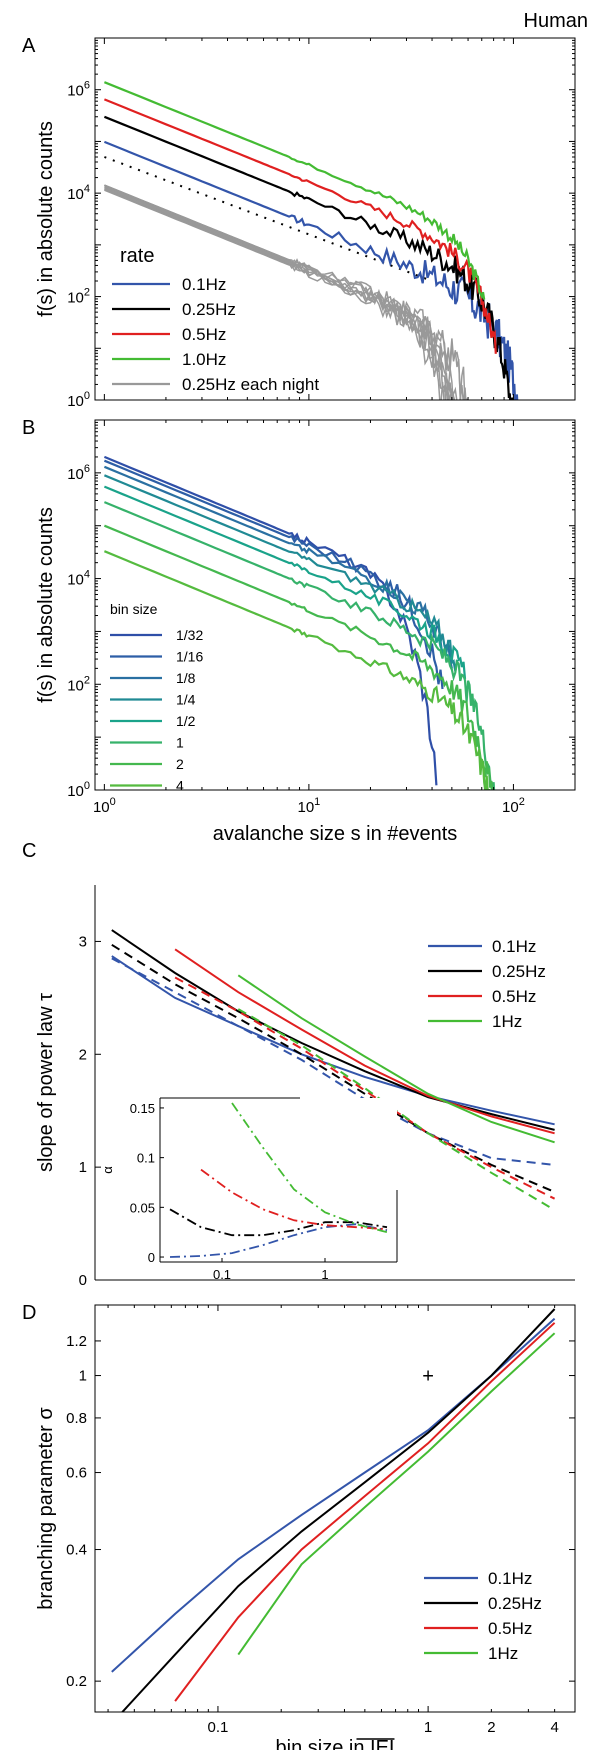 The height and width of the screenshot is (1750, 604). What do you see at coordinates (180, 786) in the screenshot?
I see `legend-label: 4` at bounding box center [180, 786].